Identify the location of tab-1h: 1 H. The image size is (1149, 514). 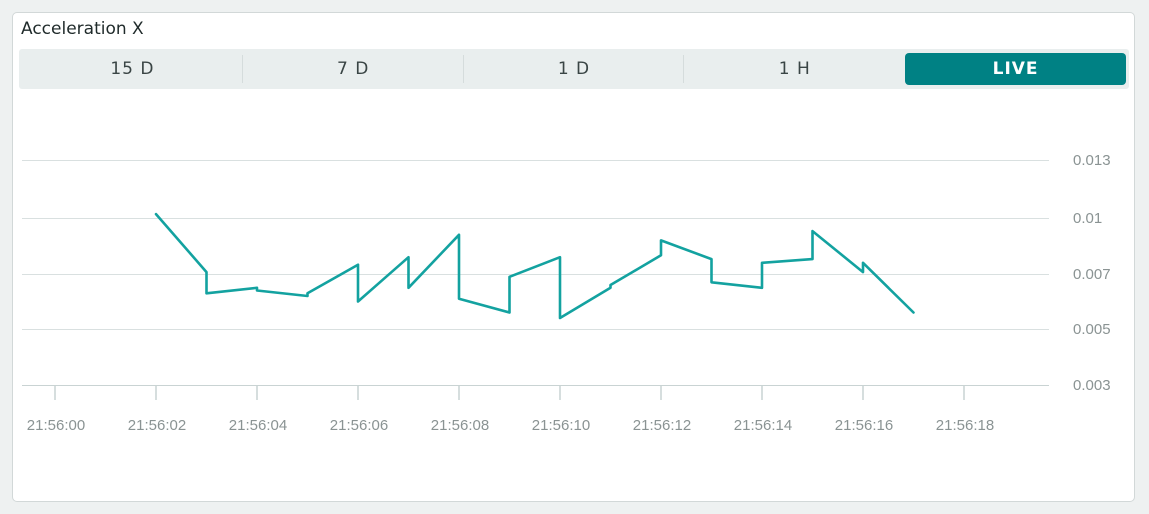
(794, 69).